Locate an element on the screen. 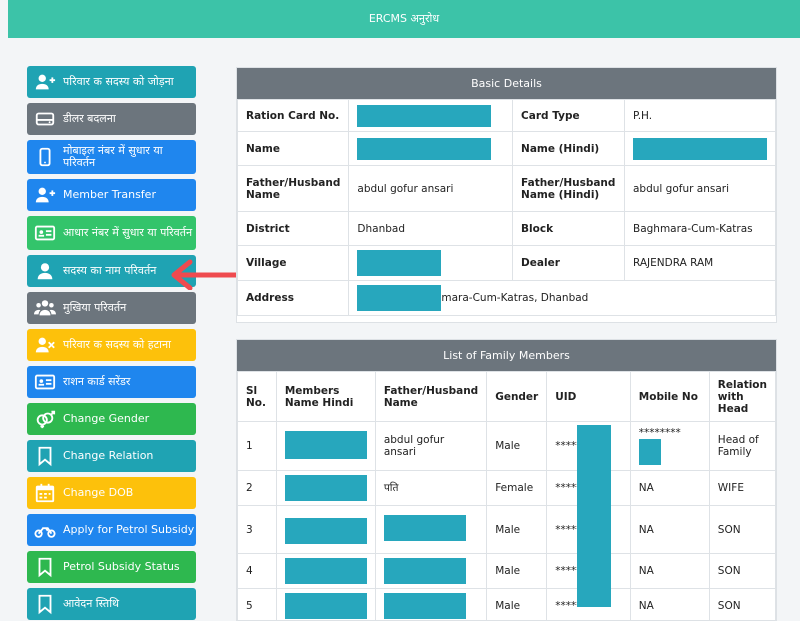 This screenshot has height=621, width=800. sidebar-item-name-change: सदस्य का नाम परिवर्तन is located at coordinates (111, 271).